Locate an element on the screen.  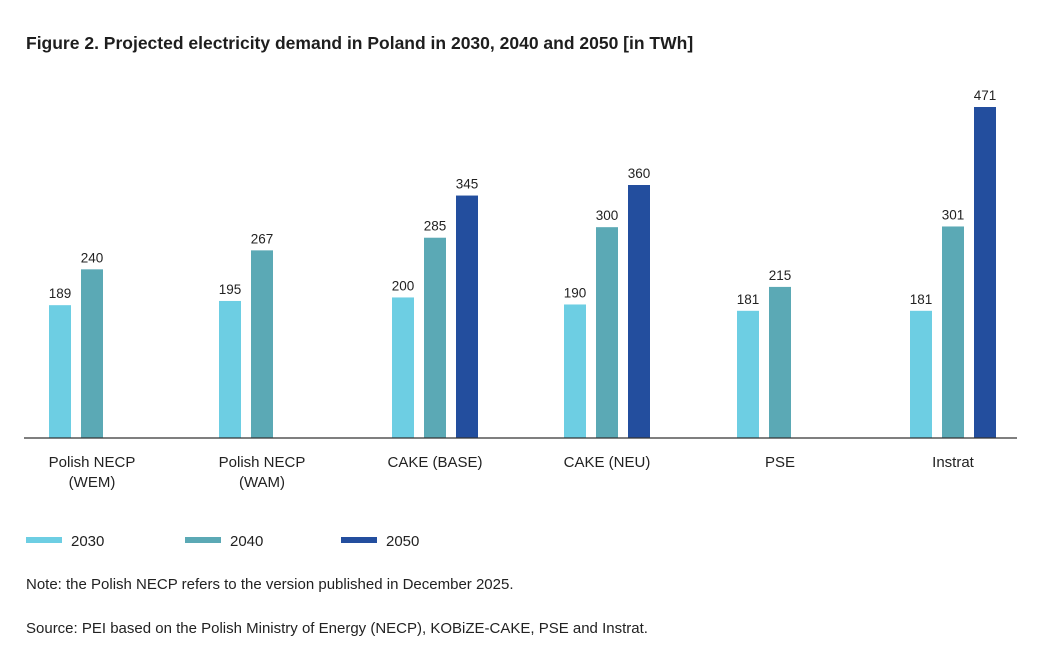
data-label: 471 is located at coordinates (985, 95).